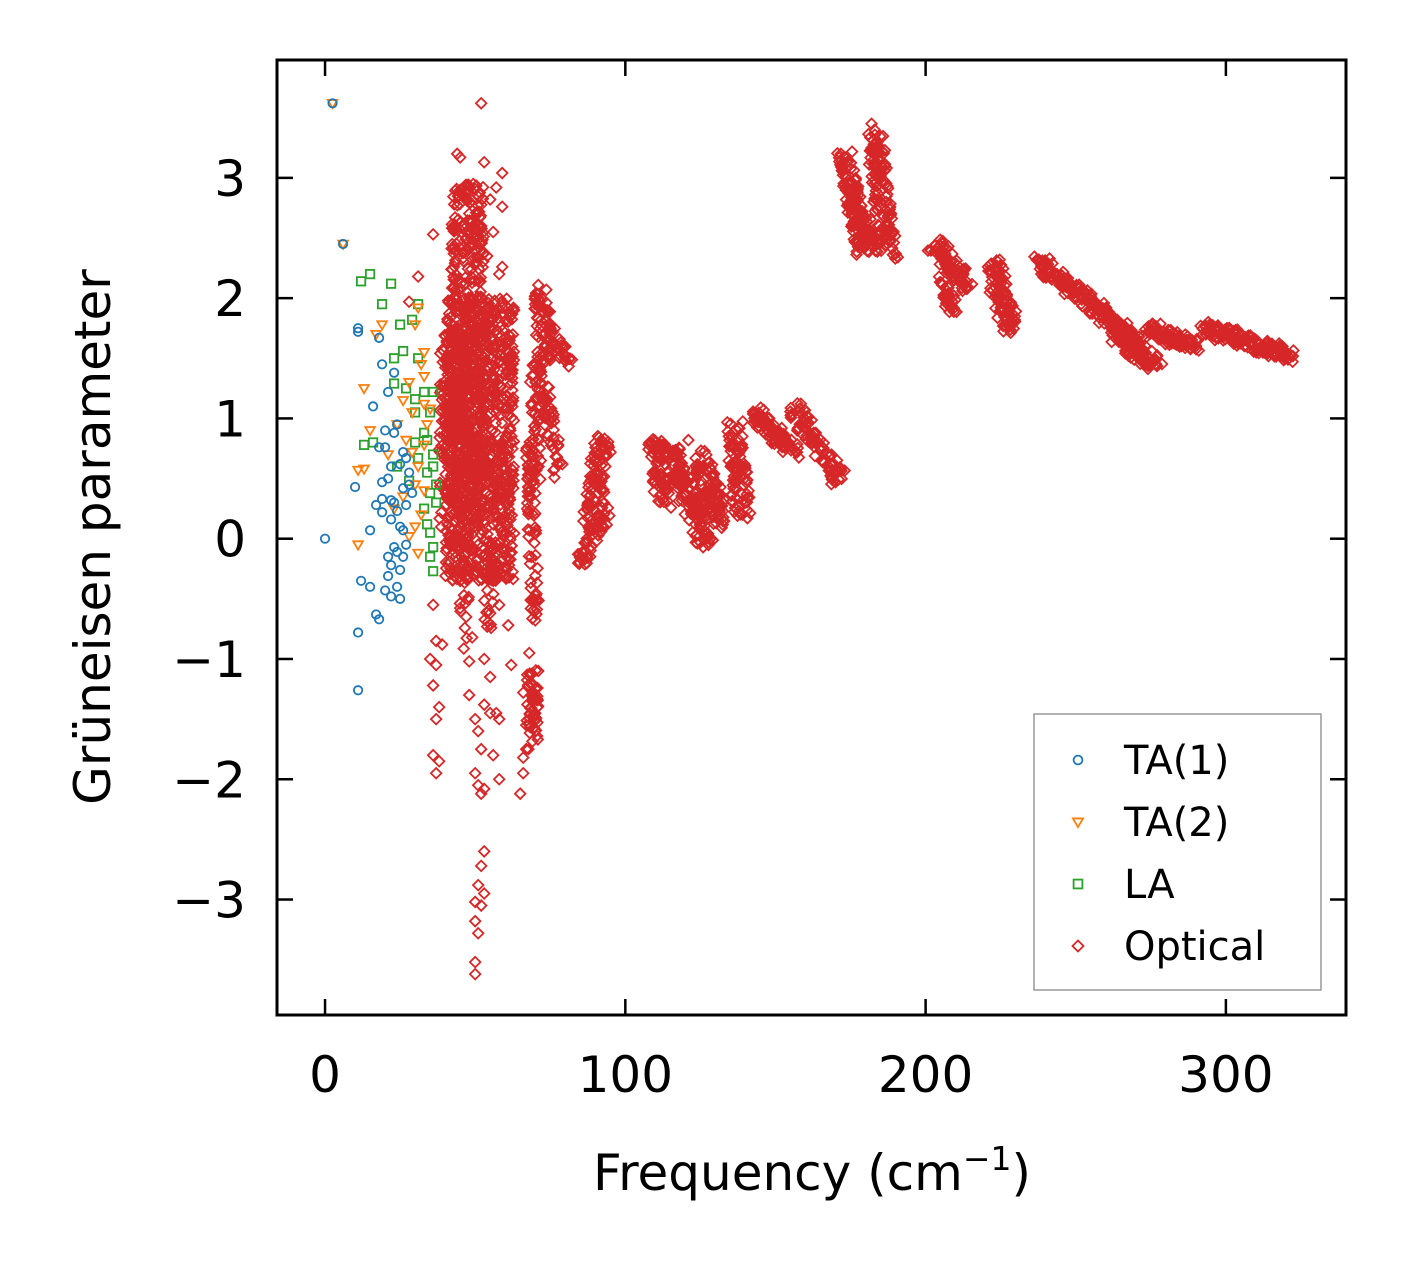  Describe the element at coordinates (1078, 946) in the screenshot. I see `legend-marker-optical` at that location.